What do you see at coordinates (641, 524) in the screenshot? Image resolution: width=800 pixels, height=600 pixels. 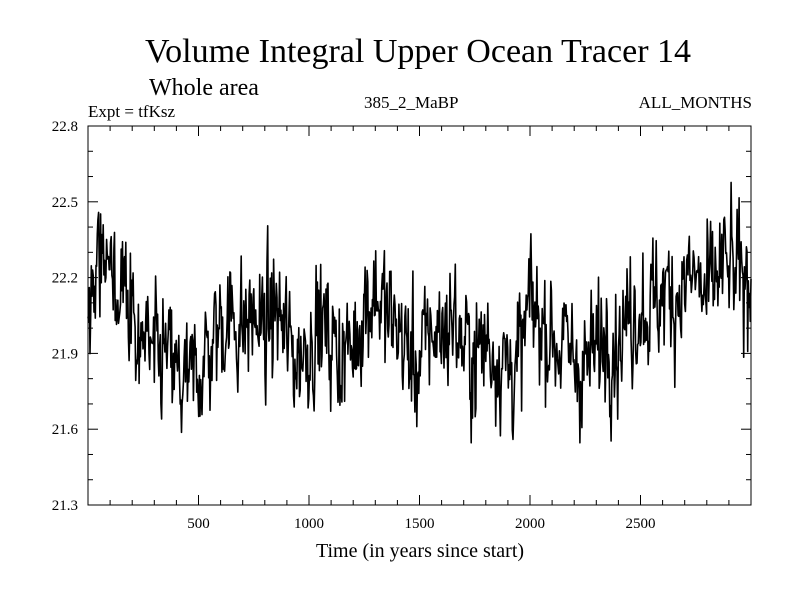 I see `x-tick-label: 2500` at bounding box center [641, 524].